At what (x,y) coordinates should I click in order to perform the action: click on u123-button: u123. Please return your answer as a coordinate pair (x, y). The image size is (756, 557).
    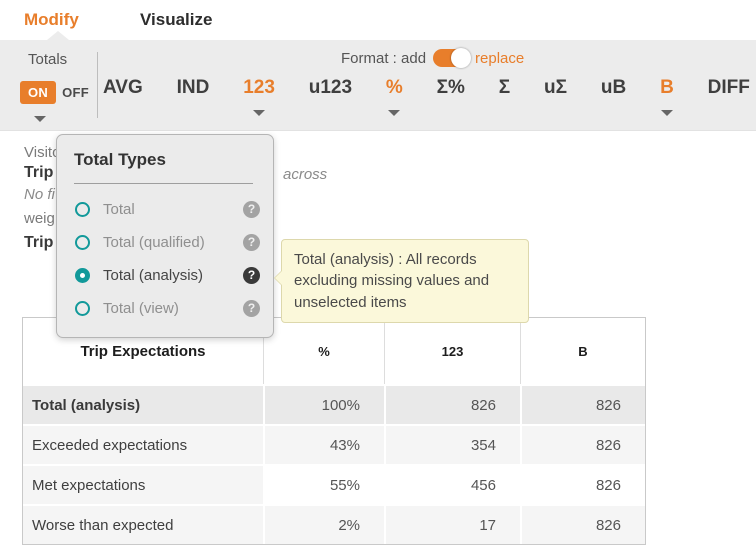
    Looking at the image, I should click on (330, 87).